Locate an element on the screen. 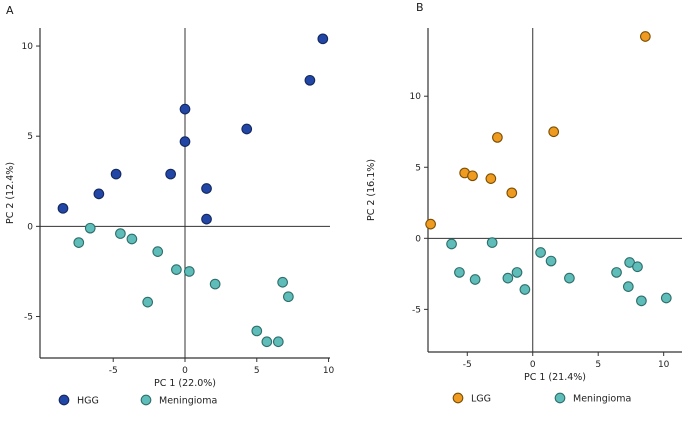 The image size is (688, 422). panel-b-label: B is located at coordinates (420, 7).